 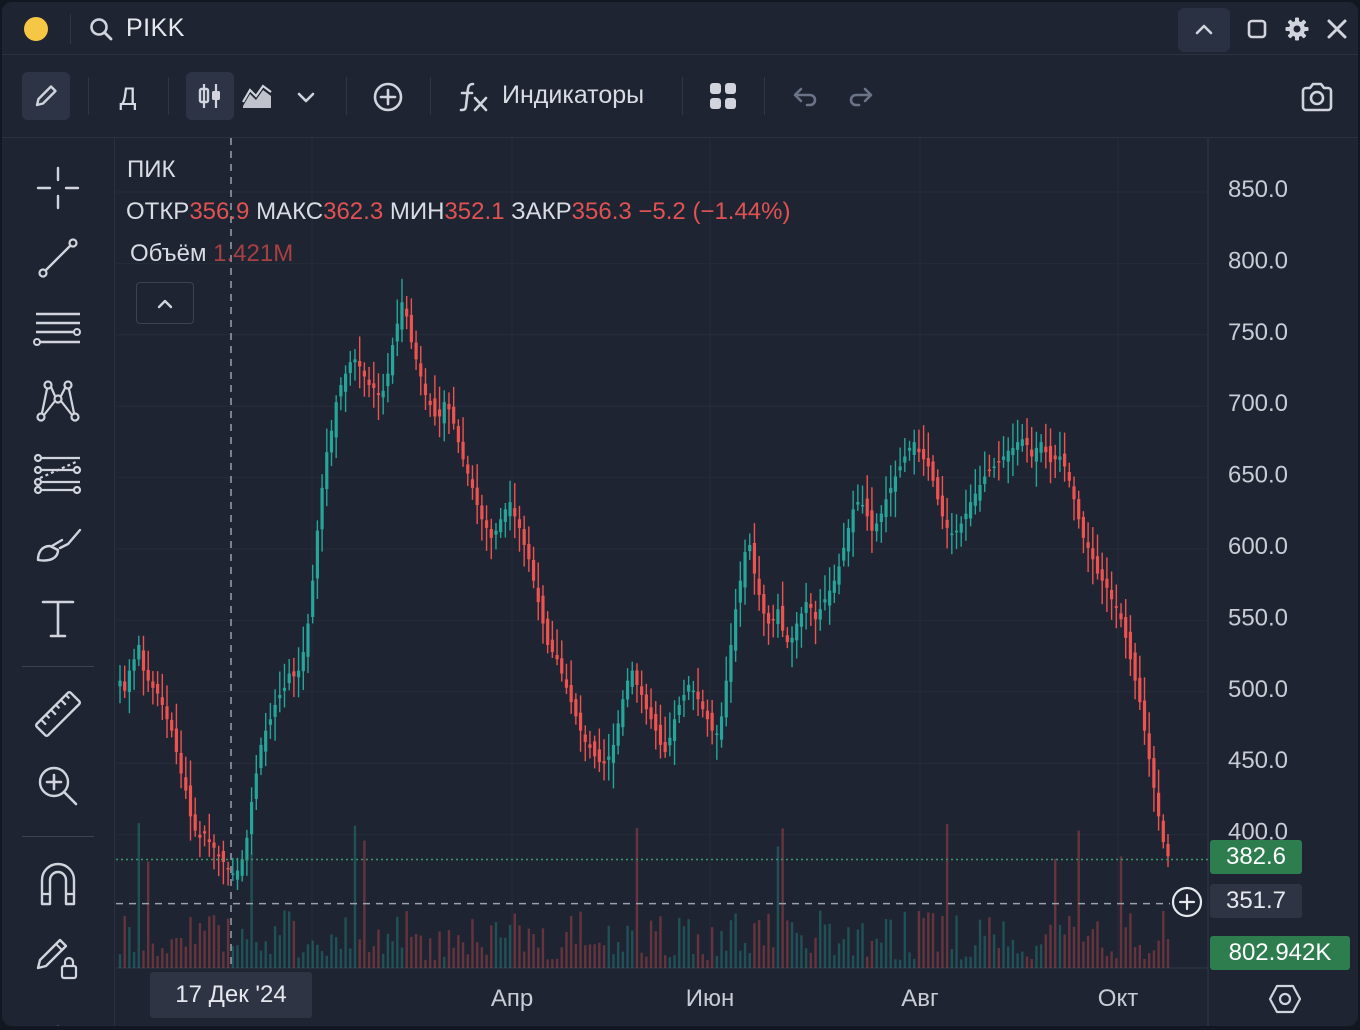 What do you see at coordinates (1297, 29) in the screenshot?
I see `settings-button` at bounding box center [1297, 29].